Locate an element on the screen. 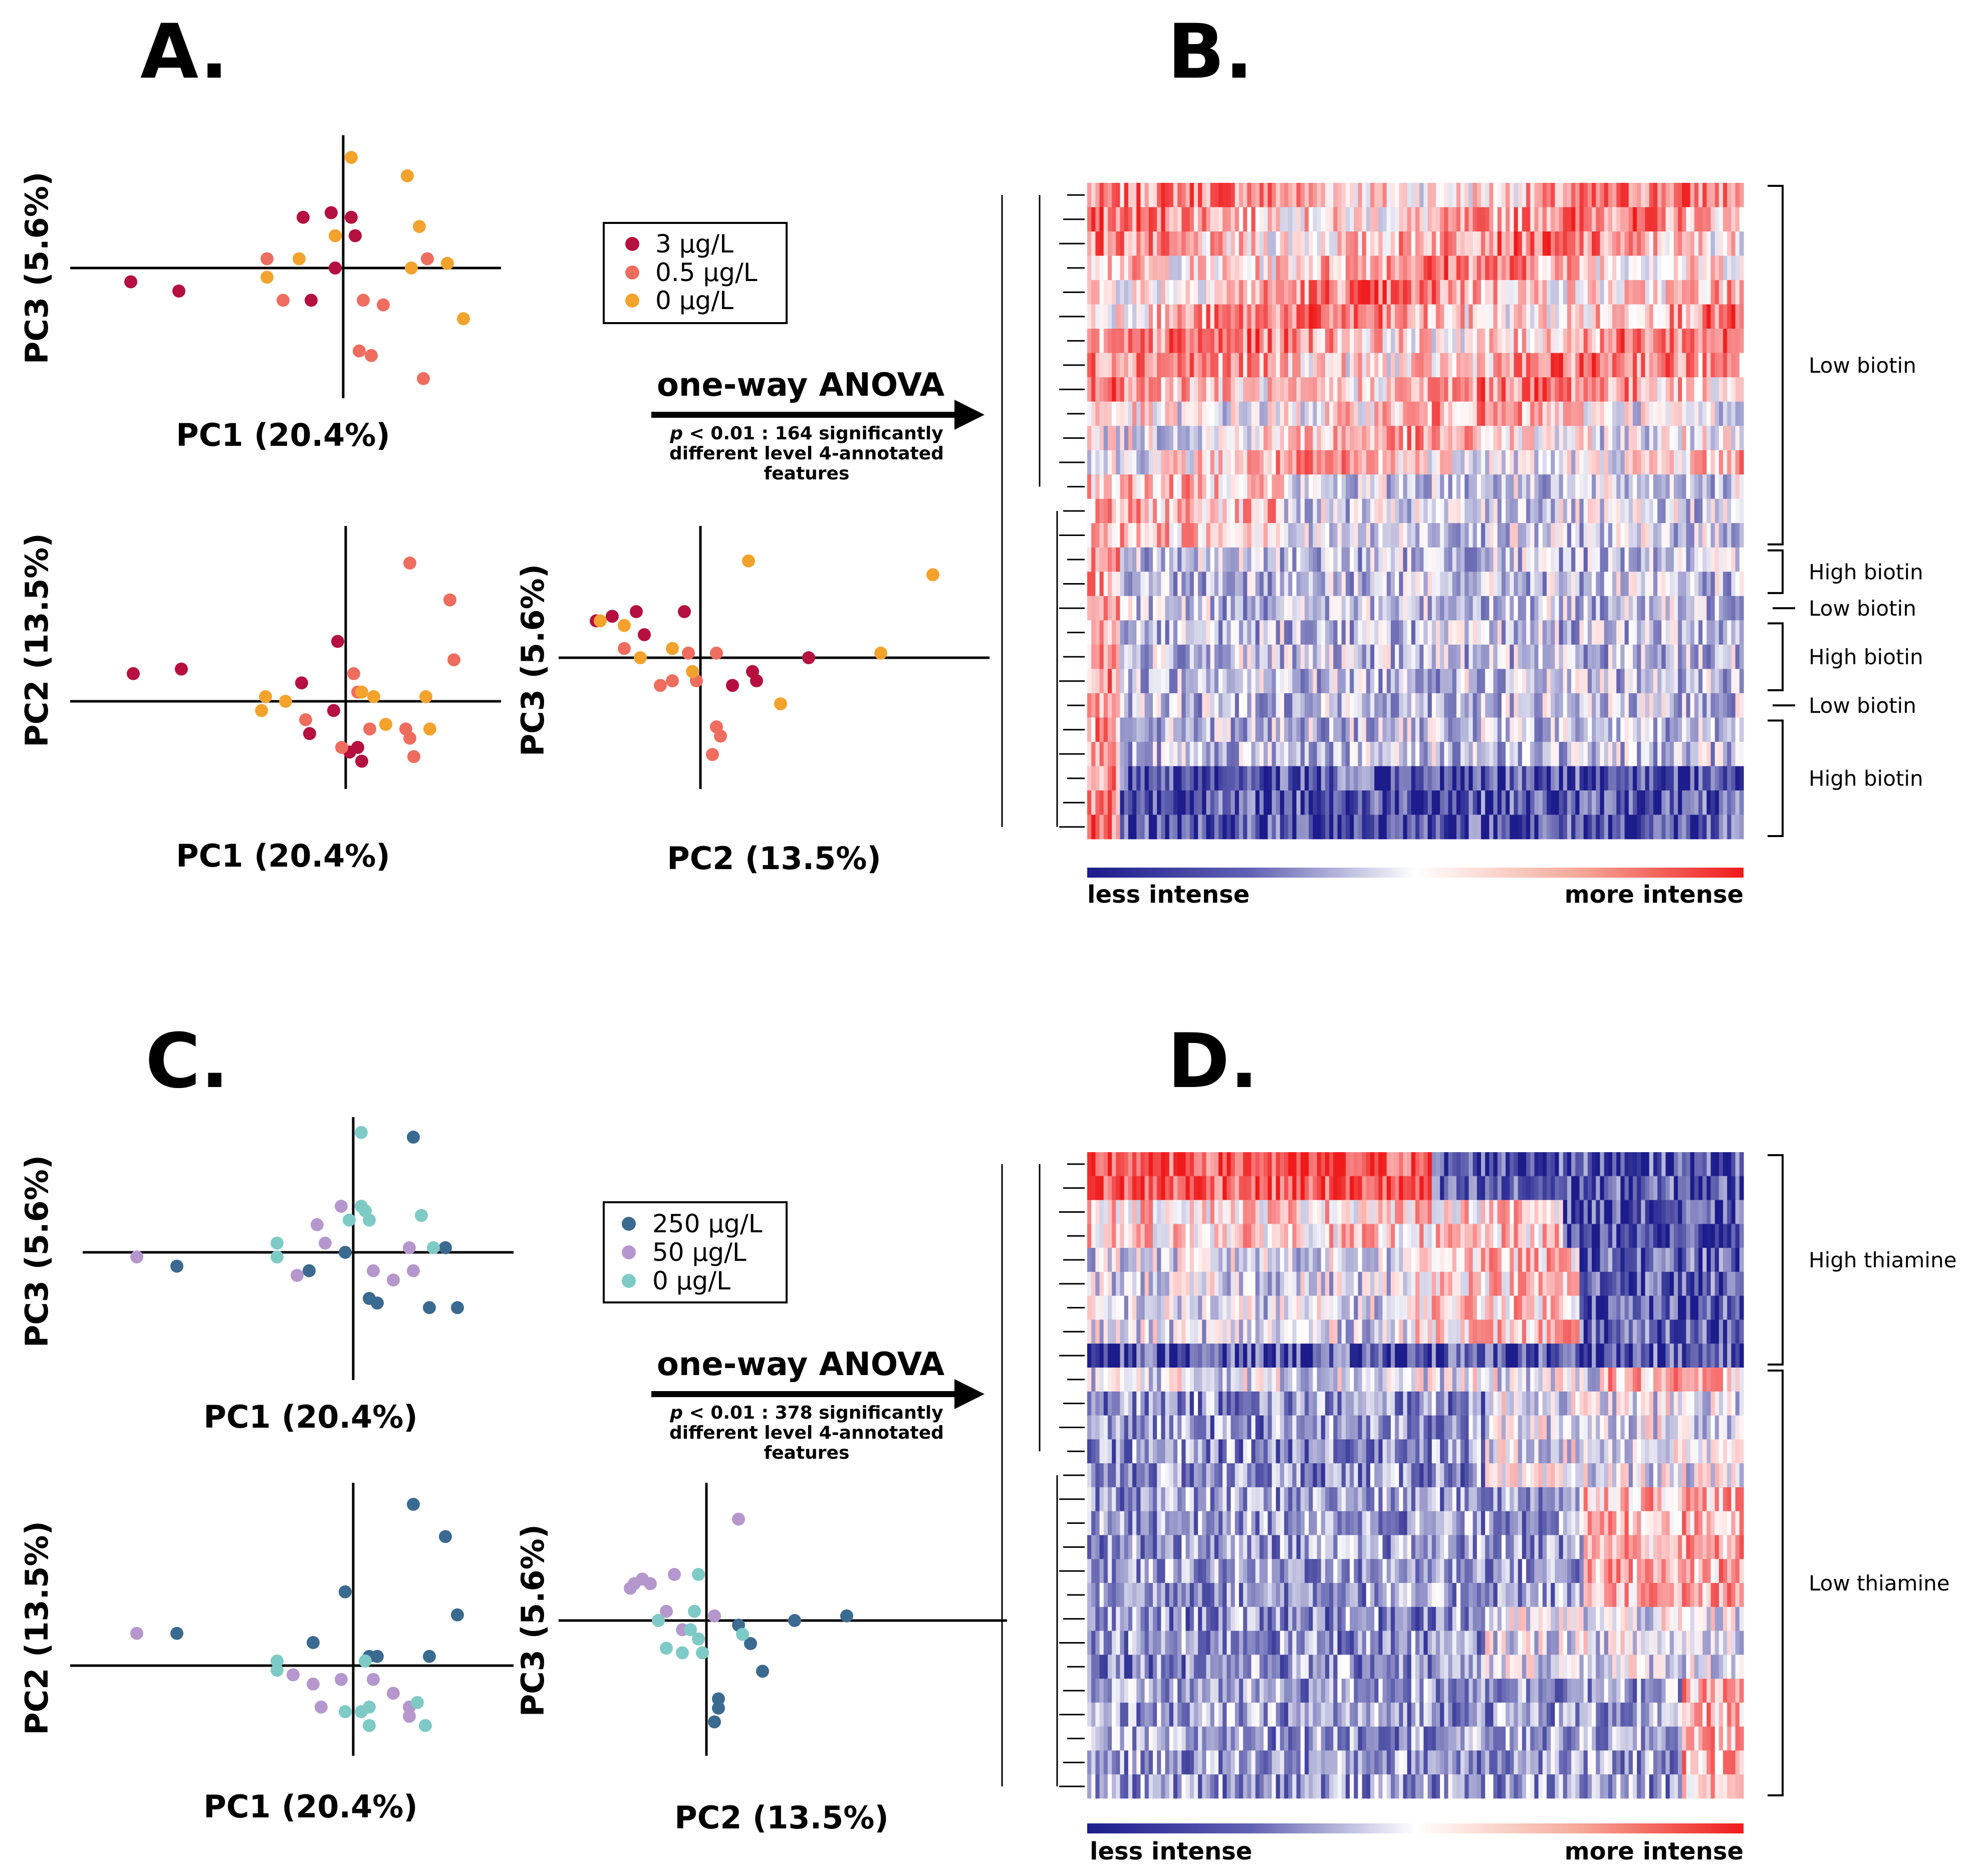 Image resolution: width=1971 pixels, height=1876 pixels. x-axis-label-c1: PC1 (20.4%) is located at coordinates (310, 1417).